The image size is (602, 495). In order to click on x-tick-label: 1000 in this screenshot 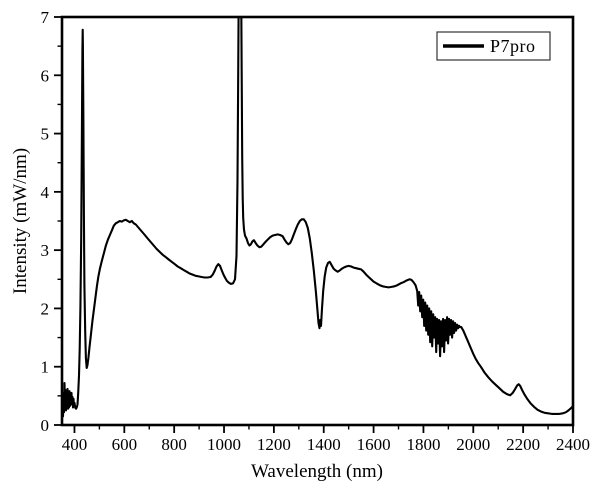, I will do `click(224, 444)`.